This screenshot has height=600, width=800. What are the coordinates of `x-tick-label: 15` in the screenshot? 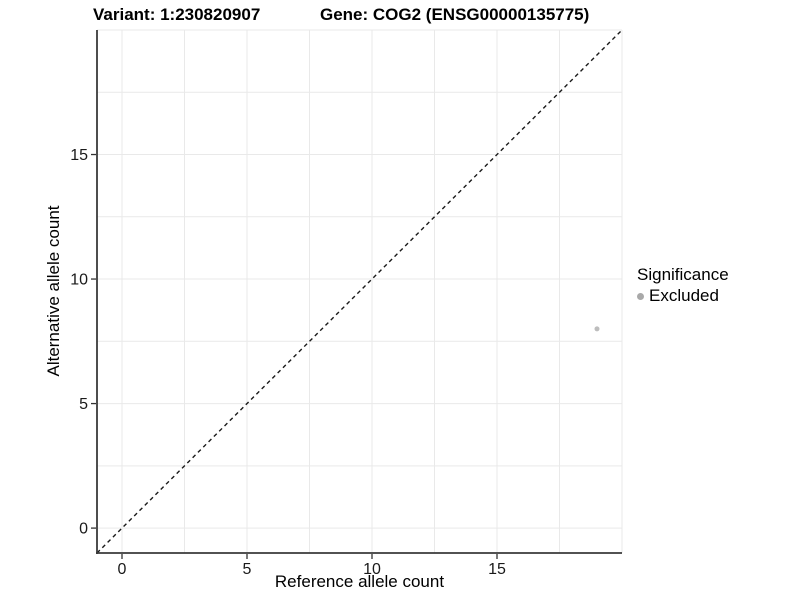 It's located at (497, 569).